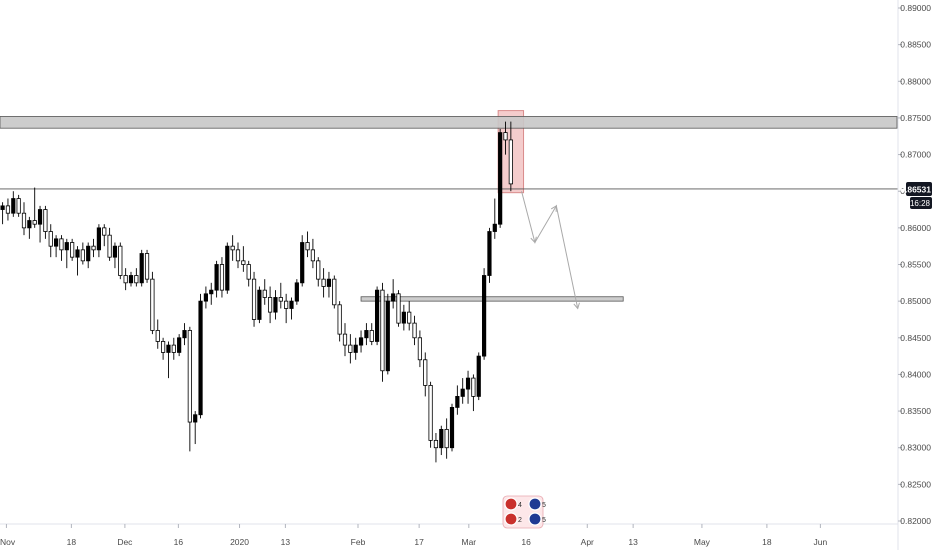 This screenshot has width=932, height=555. Describe the element at coordinates (915, 118) in the screenshot. I see `y-tick-label: 0.87500` at that location.